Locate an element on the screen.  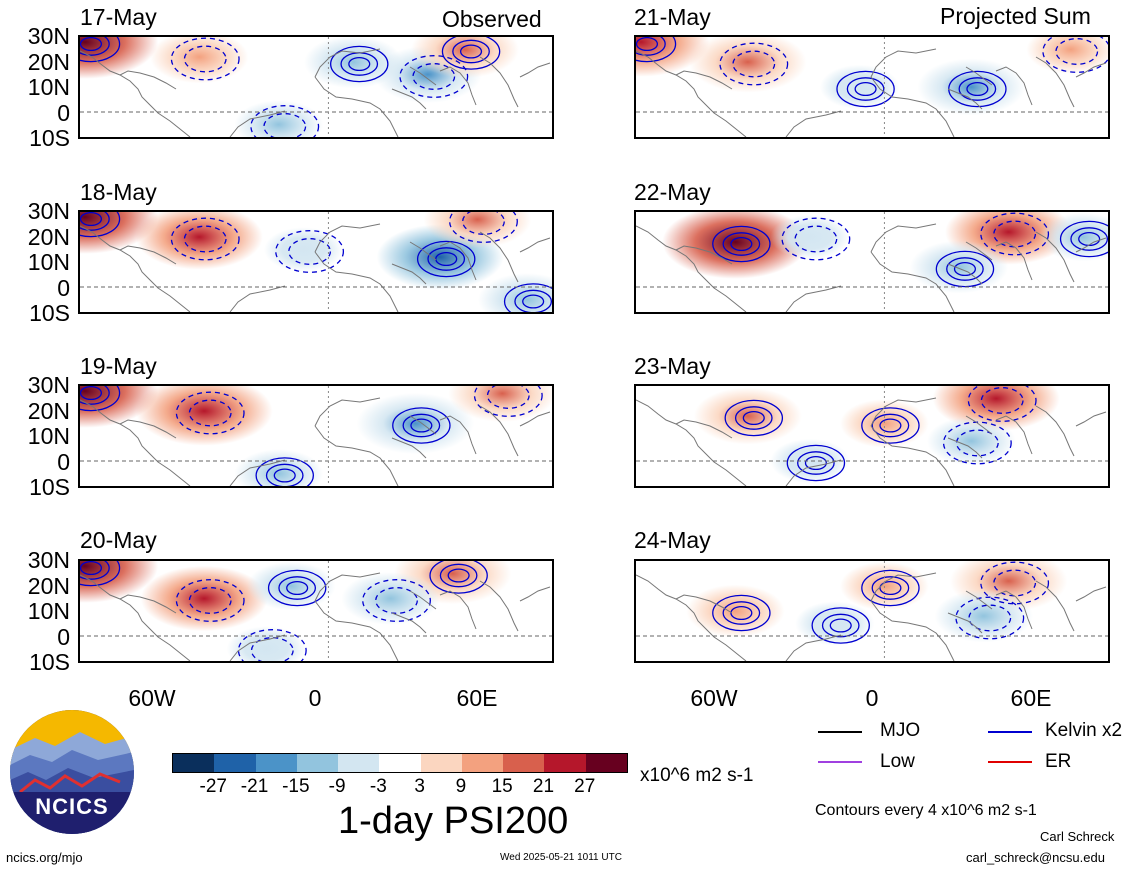
lat-label: 10N is located at coordinates (48, 611).